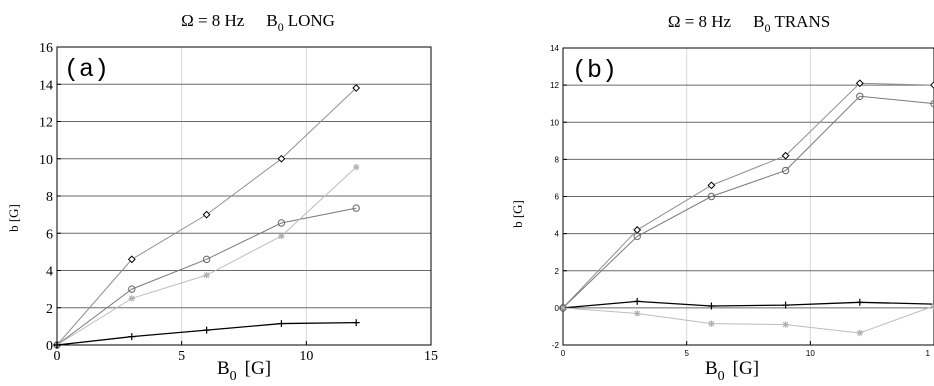 This screenshot has width=934, height=386. Describe the element at coordinates (86, 69) in the screenshot. I see `panel-label: (a)` at that location.